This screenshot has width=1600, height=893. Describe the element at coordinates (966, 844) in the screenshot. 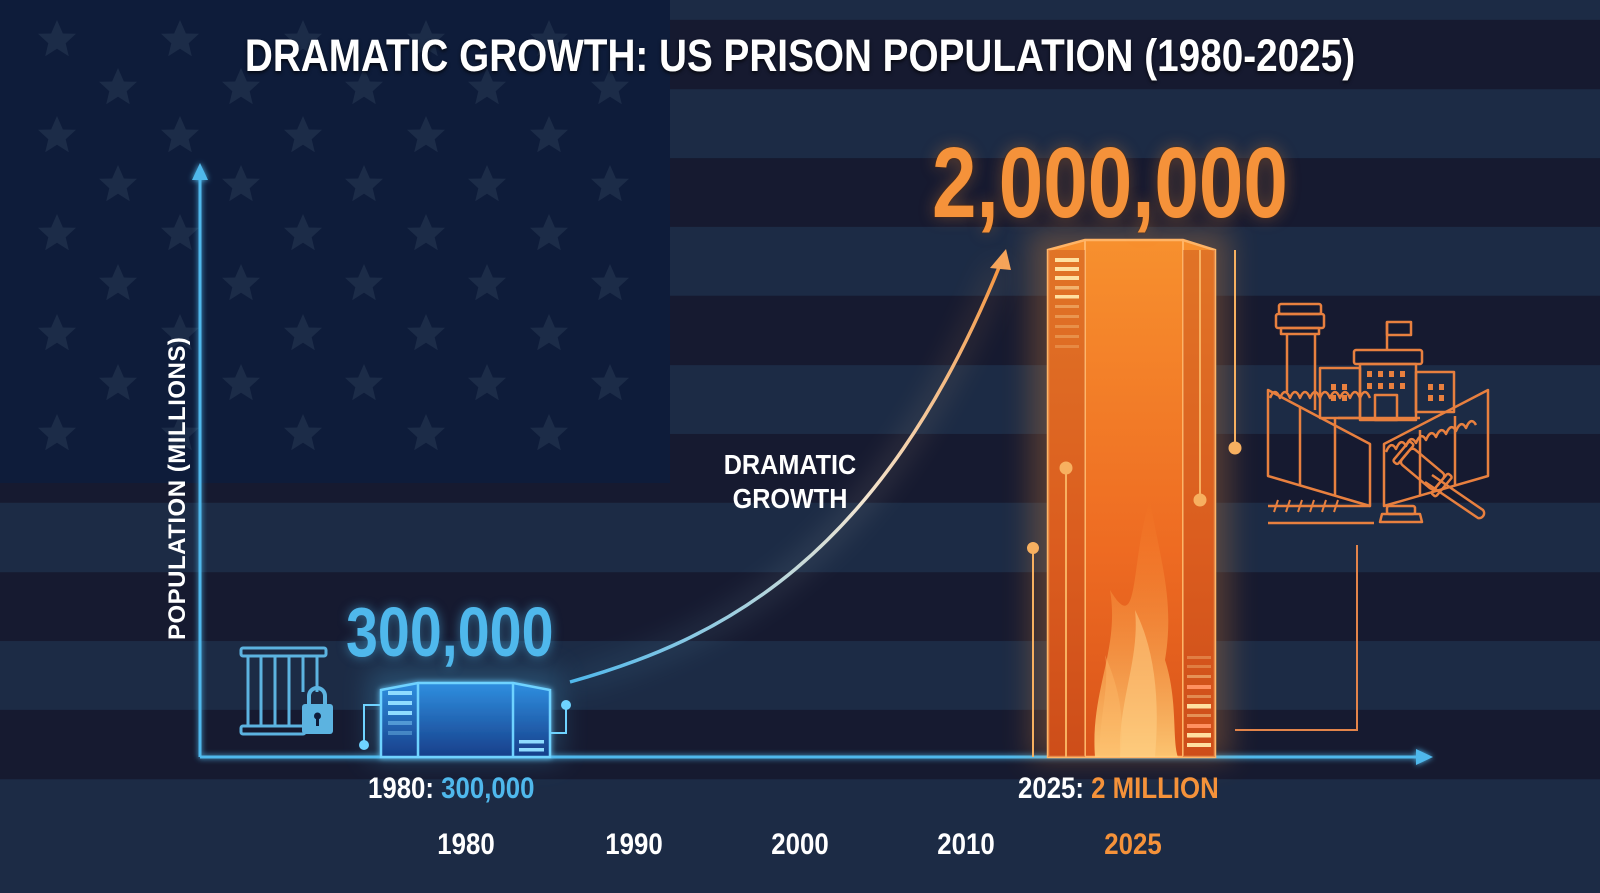

I see `x-tick-2010: 2010` at that location.